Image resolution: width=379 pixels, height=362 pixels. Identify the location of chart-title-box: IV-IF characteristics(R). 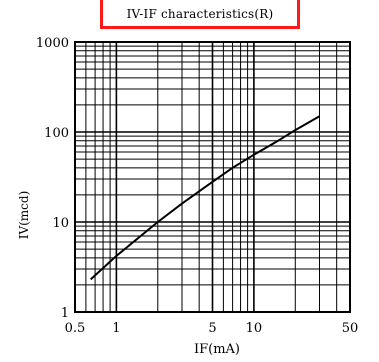
(200, 14).